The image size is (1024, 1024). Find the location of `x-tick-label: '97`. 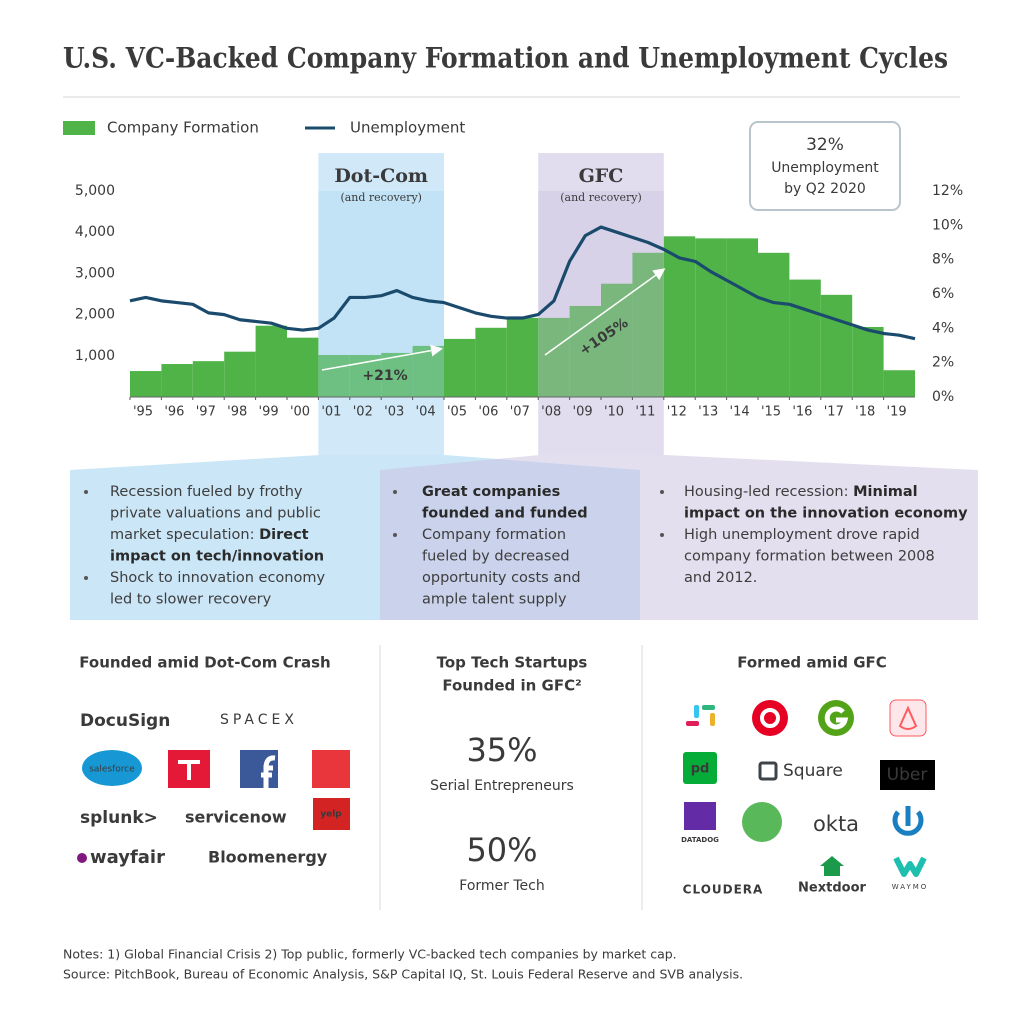

x-tick-label: '97 is located at coordinates (206, 412).